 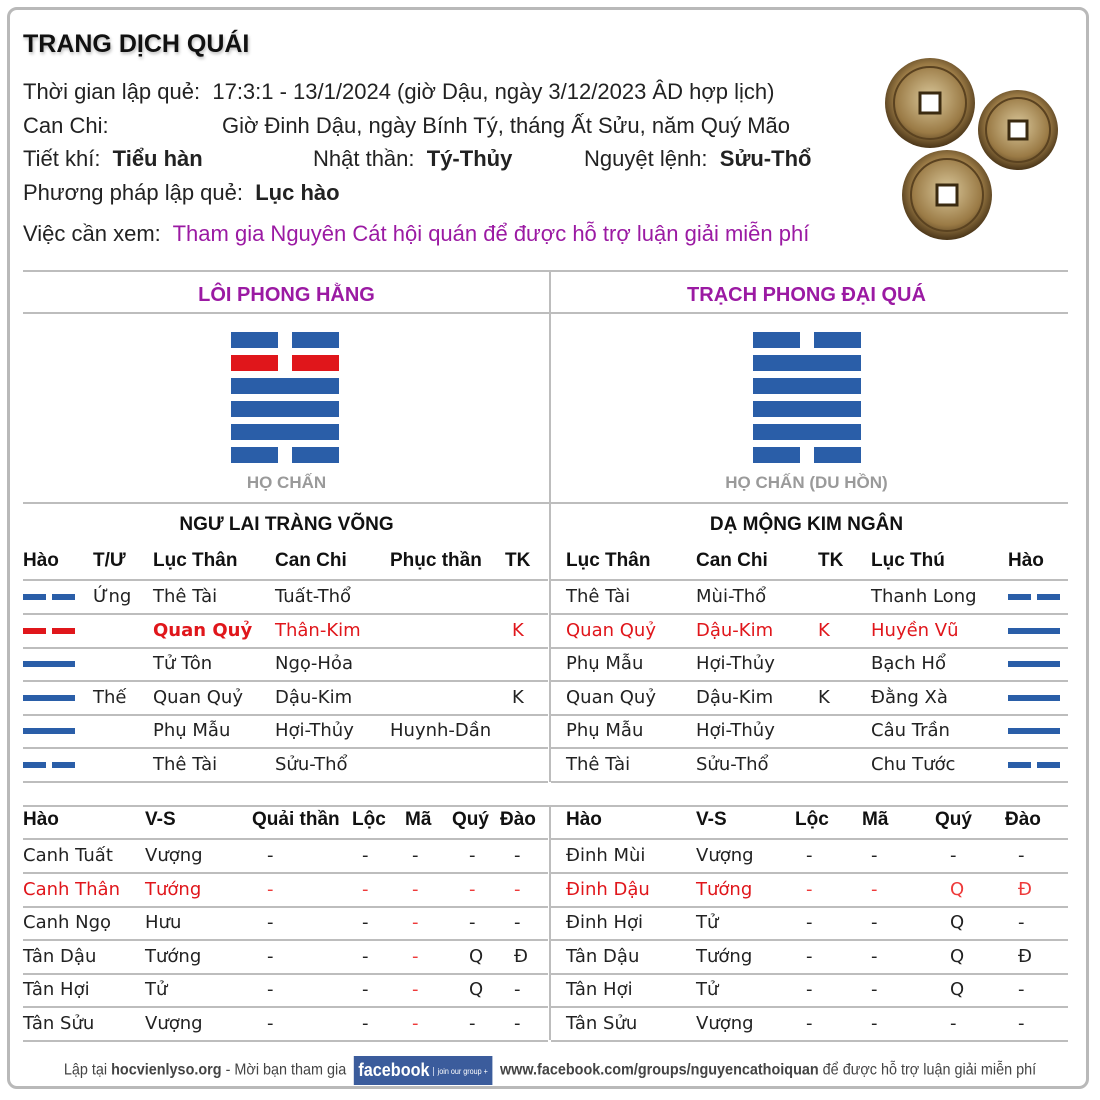 What do you see at coordinates (545, 271) in the screenshot?
I see `divider` at bounding box center [545, 271].